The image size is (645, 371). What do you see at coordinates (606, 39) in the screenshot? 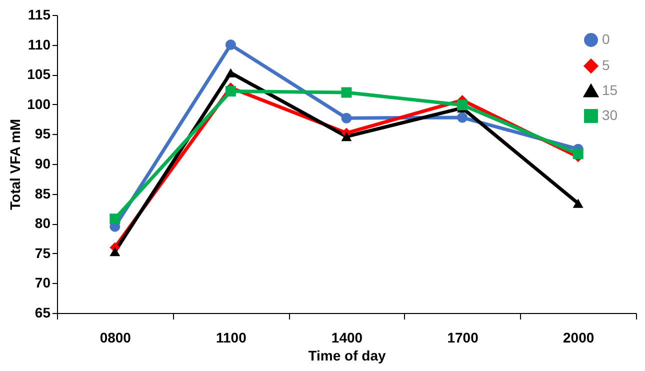
I see `legend-label: 0` at bounding box center [606, 39].